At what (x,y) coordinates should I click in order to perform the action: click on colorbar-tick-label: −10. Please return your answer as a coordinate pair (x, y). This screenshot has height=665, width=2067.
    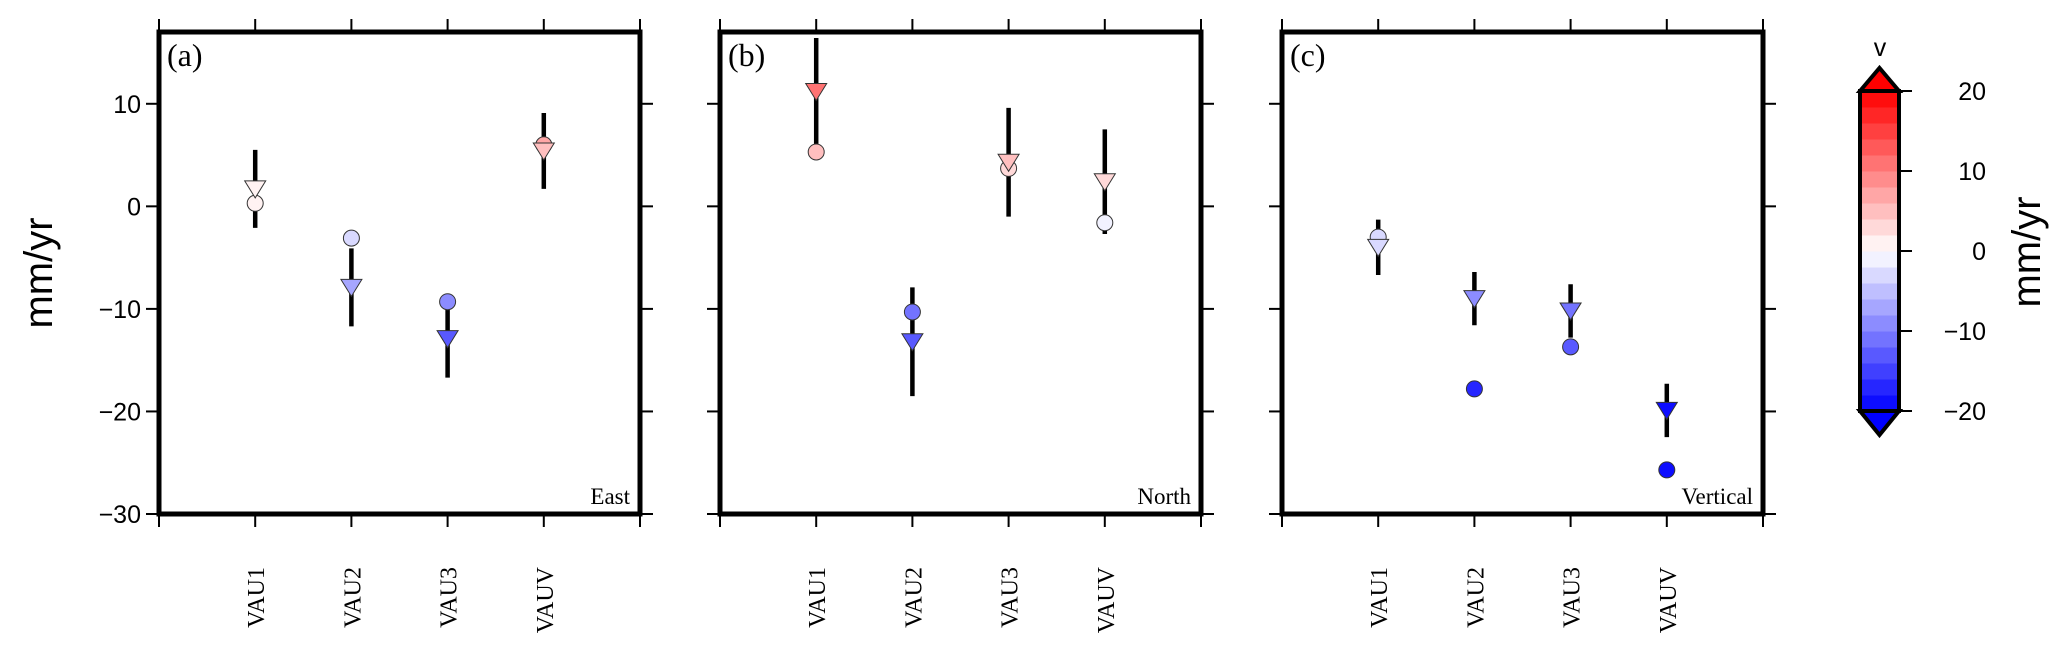
    Looking at the image, I should click on (1965, 332).